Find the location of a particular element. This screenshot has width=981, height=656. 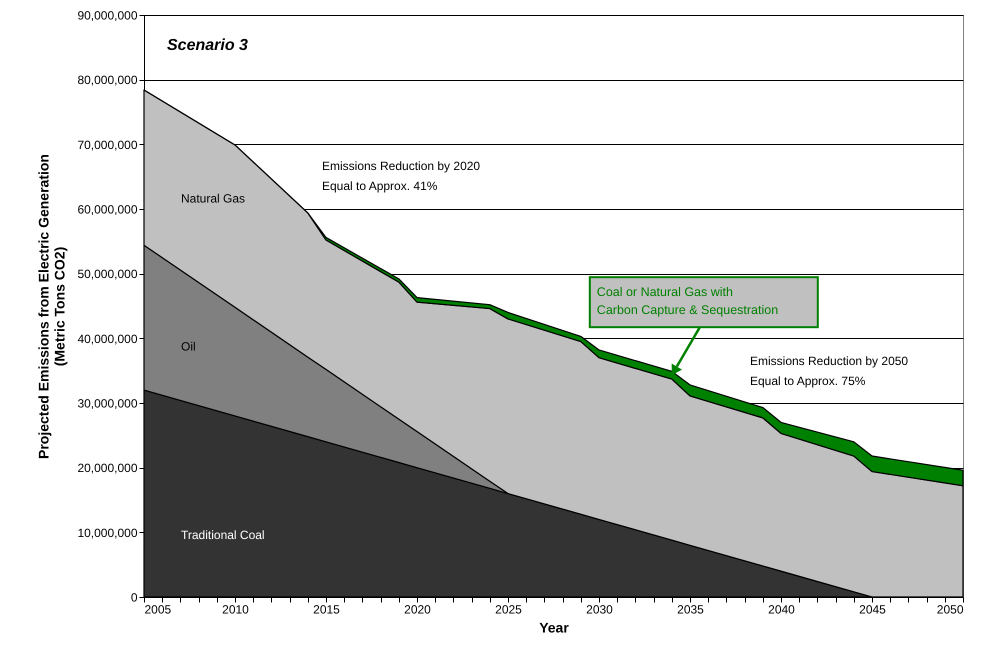

y-tick-label: 0 is located at coordinates (134, 597).